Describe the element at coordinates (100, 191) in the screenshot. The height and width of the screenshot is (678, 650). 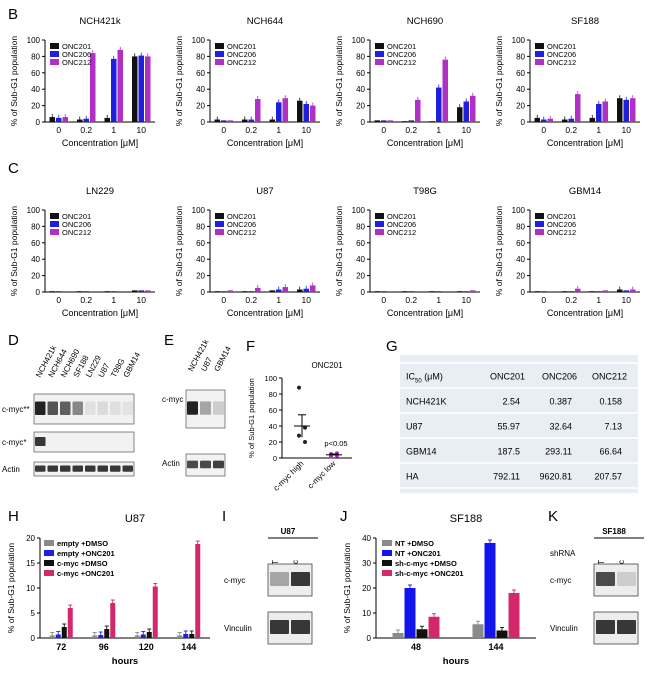
I see `chart-title: LN229` at that location.